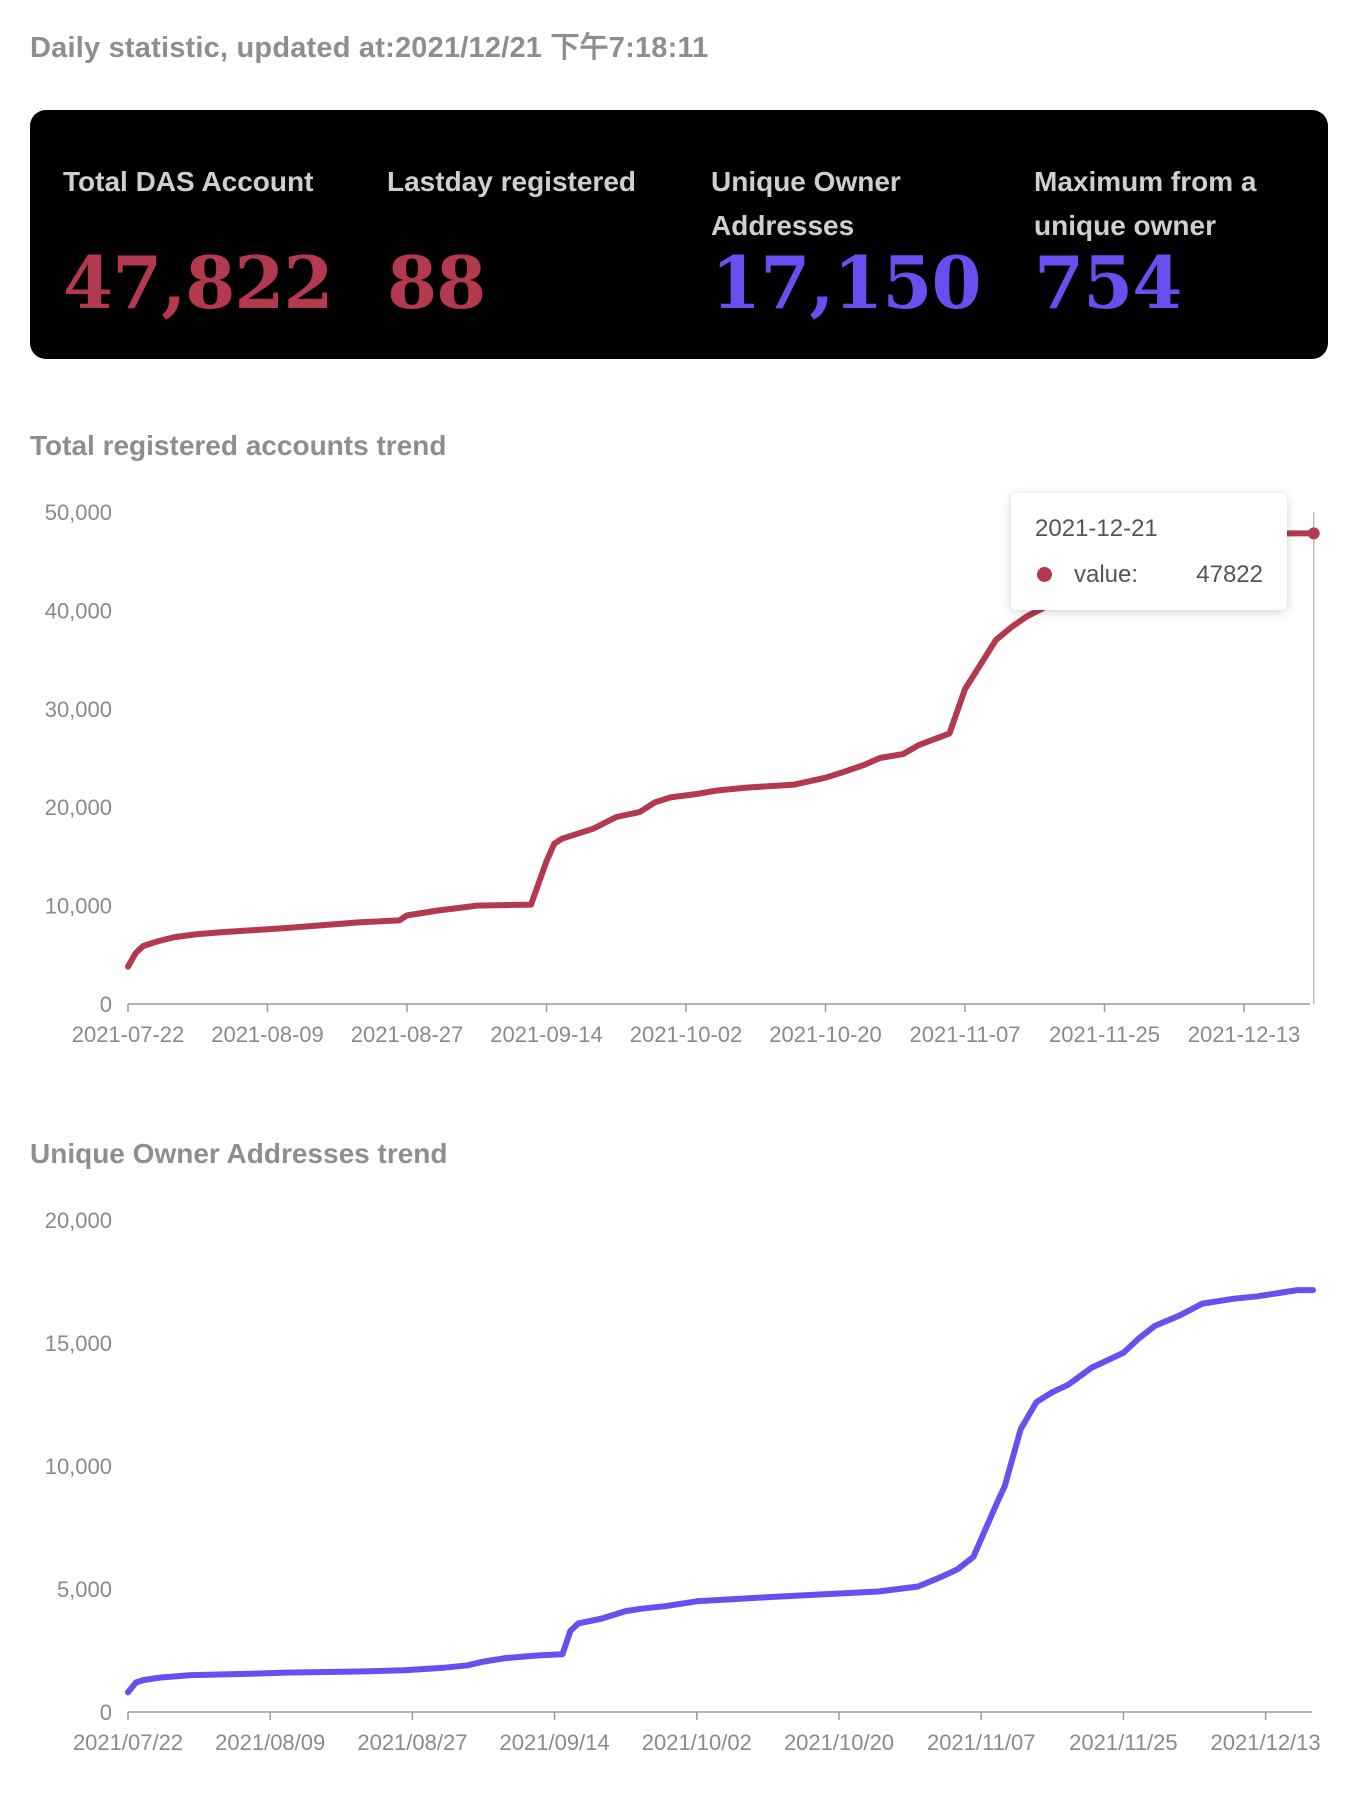  I want to click on x-tick-label: 2021/11/07, so click(981, 1742).